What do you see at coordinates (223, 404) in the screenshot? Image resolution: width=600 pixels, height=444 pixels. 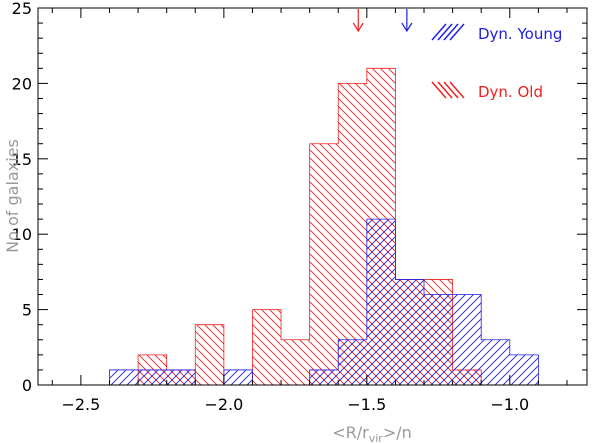 I see `x-tick-label: −2.0` at bounding box center [223, 404].